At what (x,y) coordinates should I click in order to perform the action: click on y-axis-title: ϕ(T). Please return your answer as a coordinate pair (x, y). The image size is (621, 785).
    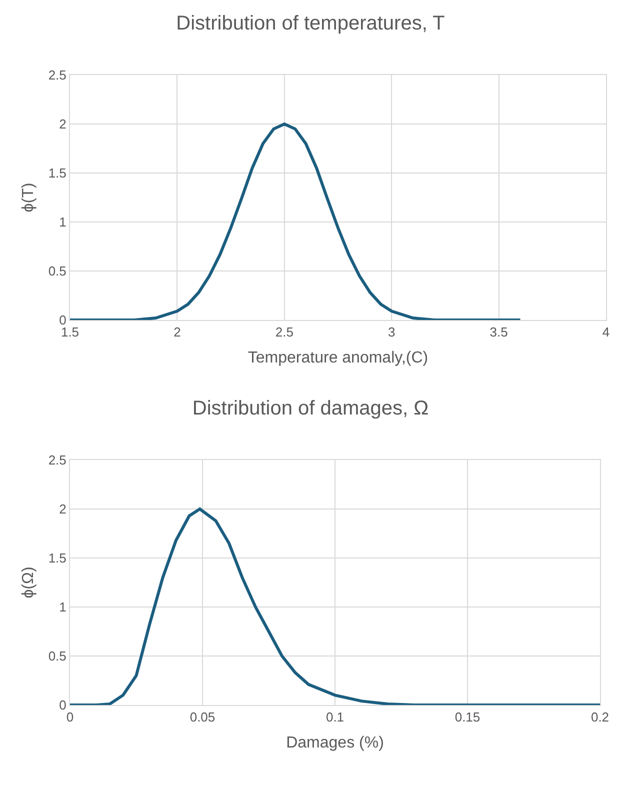
    Looking at the image, I should click on (29, 197).